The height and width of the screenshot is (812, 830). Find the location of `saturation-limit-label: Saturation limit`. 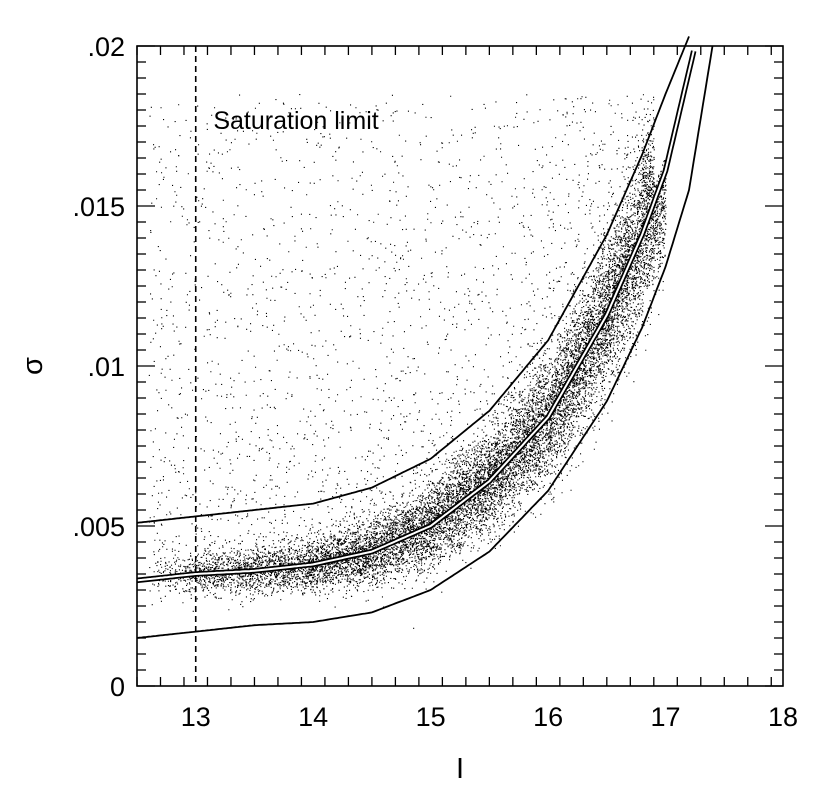

saturation-limit-label: Saturation limit is located at coordinates (295, 121).